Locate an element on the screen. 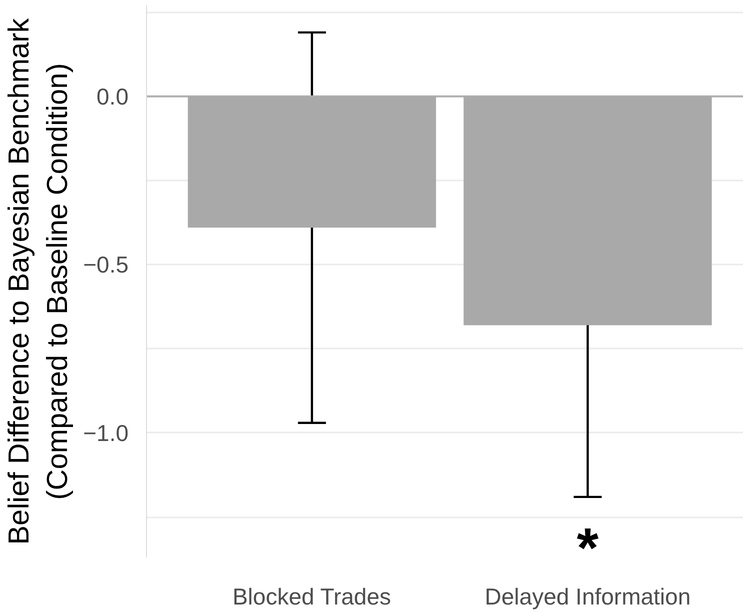  y-tick-label: 0.0 is located at coordinates (112, 96).